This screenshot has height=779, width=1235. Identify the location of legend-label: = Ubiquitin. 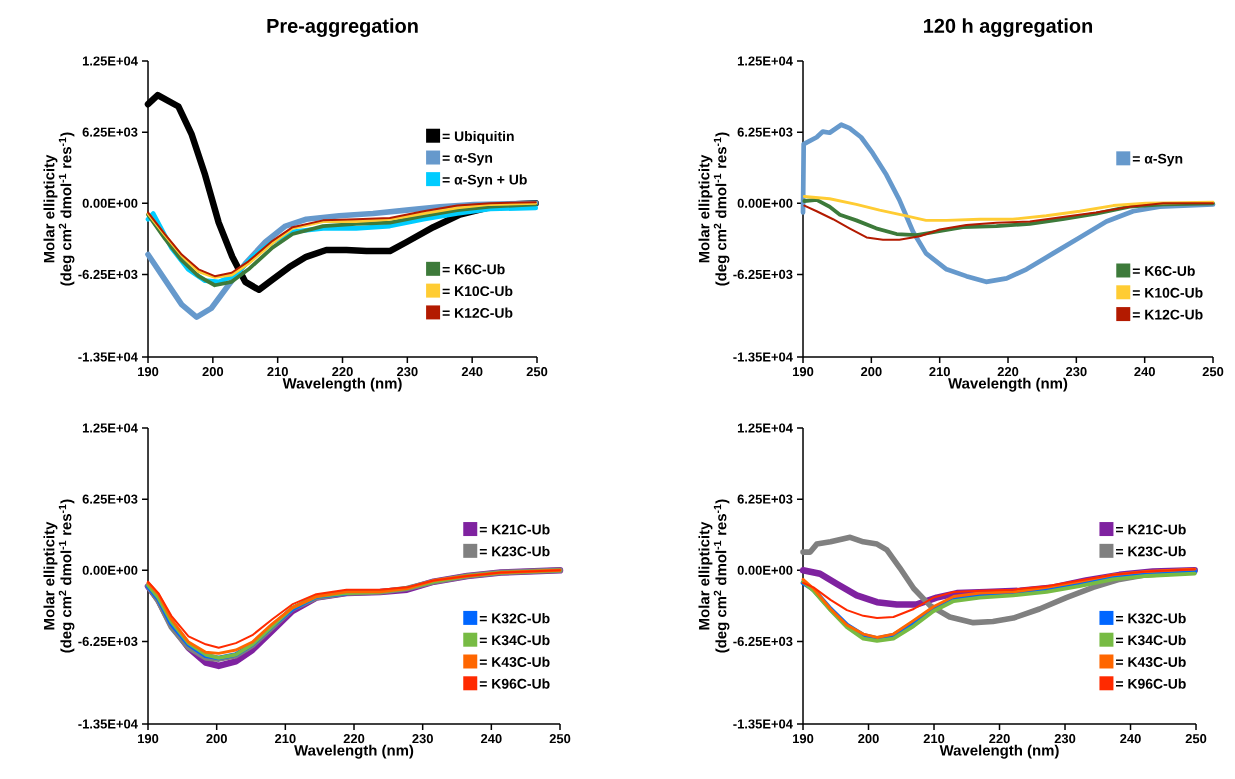
(478, 137).